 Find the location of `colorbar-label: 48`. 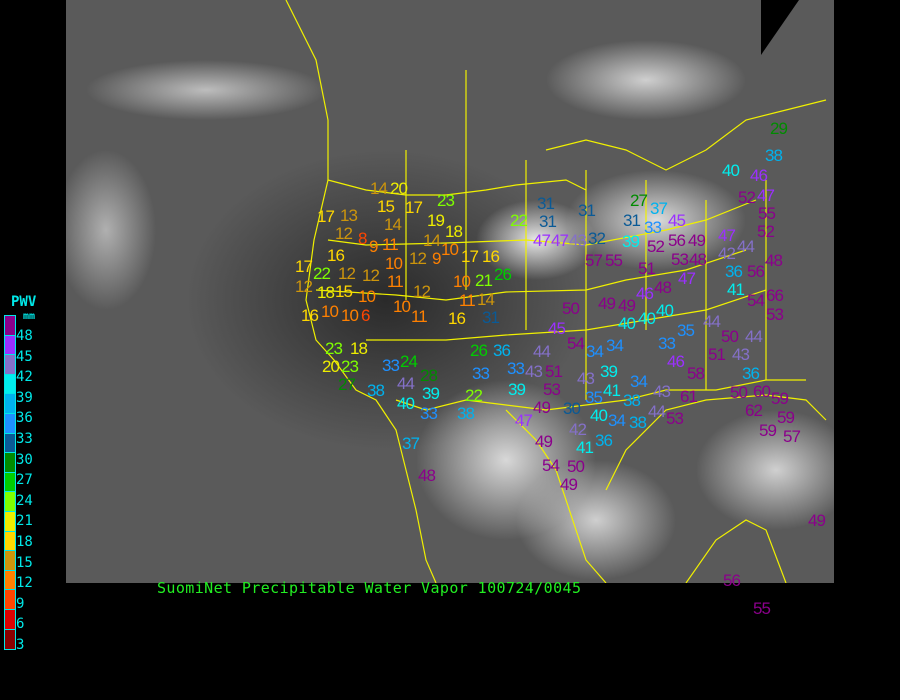

colorbar-label: 48 is located at coordinates (24, 336).